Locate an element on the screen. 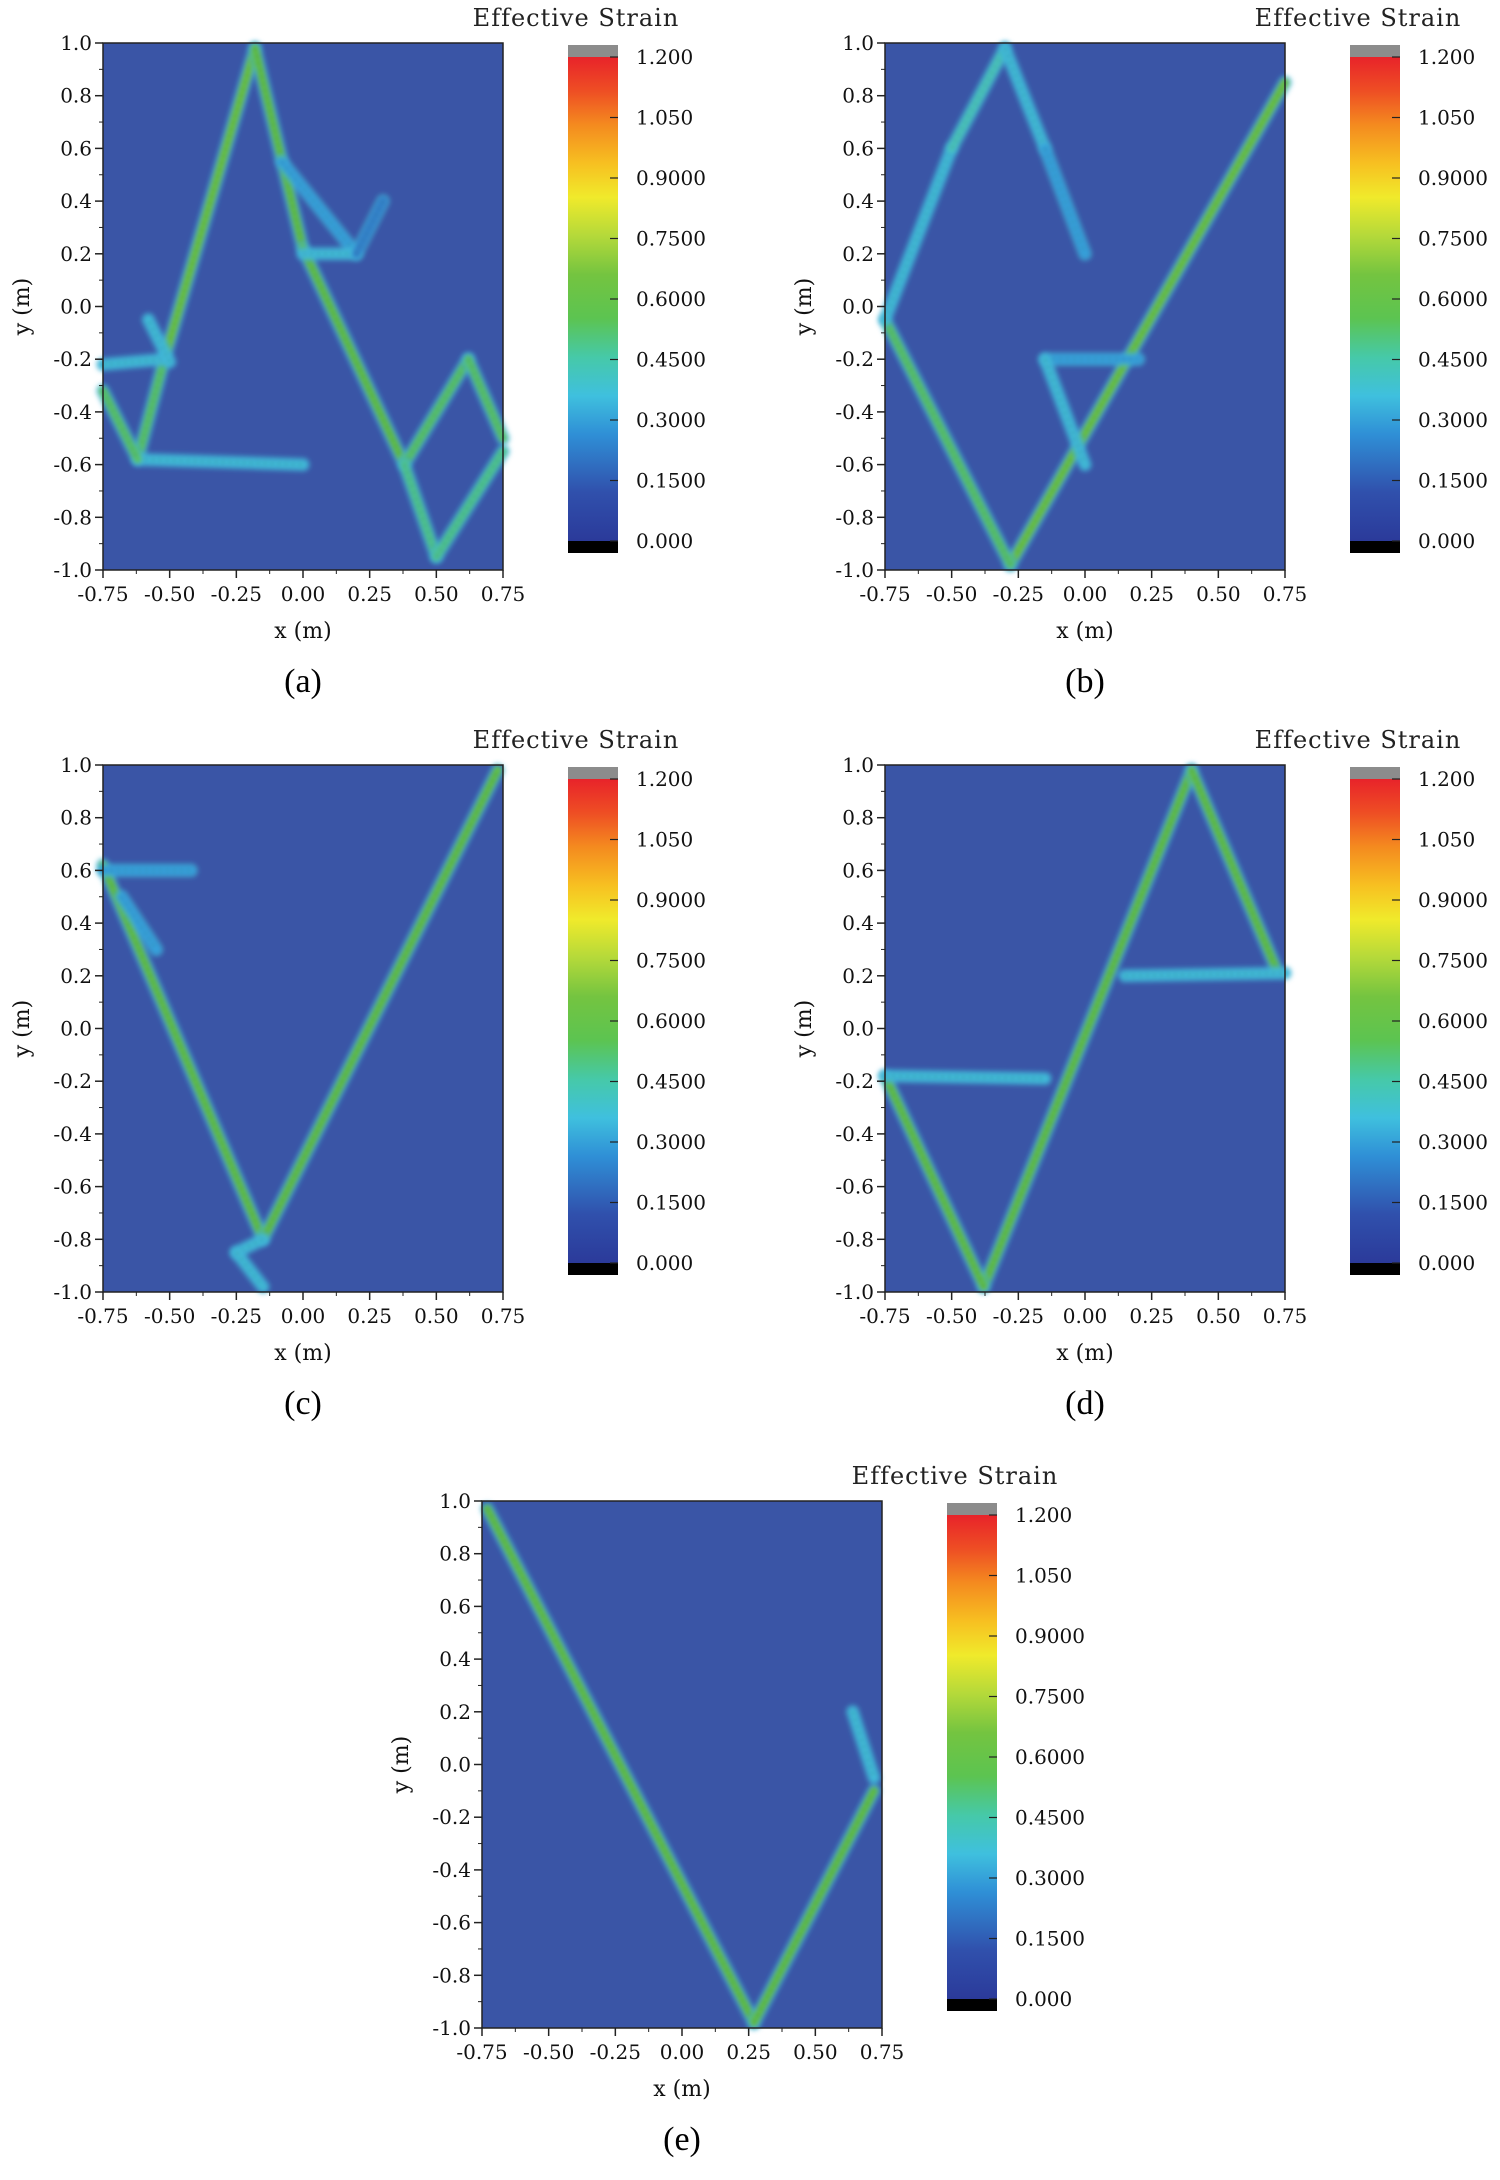 The image size is (1500, 2180). panel-caption: (a) is located at coordinates (303, 681).